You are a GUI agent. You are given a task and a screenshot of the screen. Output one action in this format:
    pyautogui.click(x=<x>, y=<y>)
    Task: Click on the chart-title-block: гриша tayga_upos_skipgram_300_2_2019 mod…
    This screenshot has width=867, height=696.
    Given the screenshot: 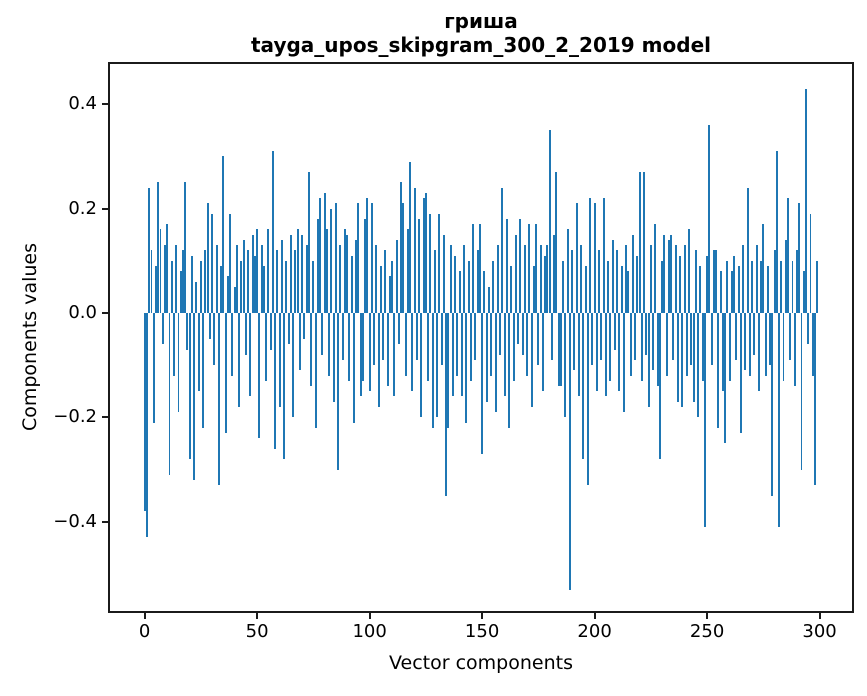 What is the action you would take?
    pyautogui.click(x=481, y=33)
    